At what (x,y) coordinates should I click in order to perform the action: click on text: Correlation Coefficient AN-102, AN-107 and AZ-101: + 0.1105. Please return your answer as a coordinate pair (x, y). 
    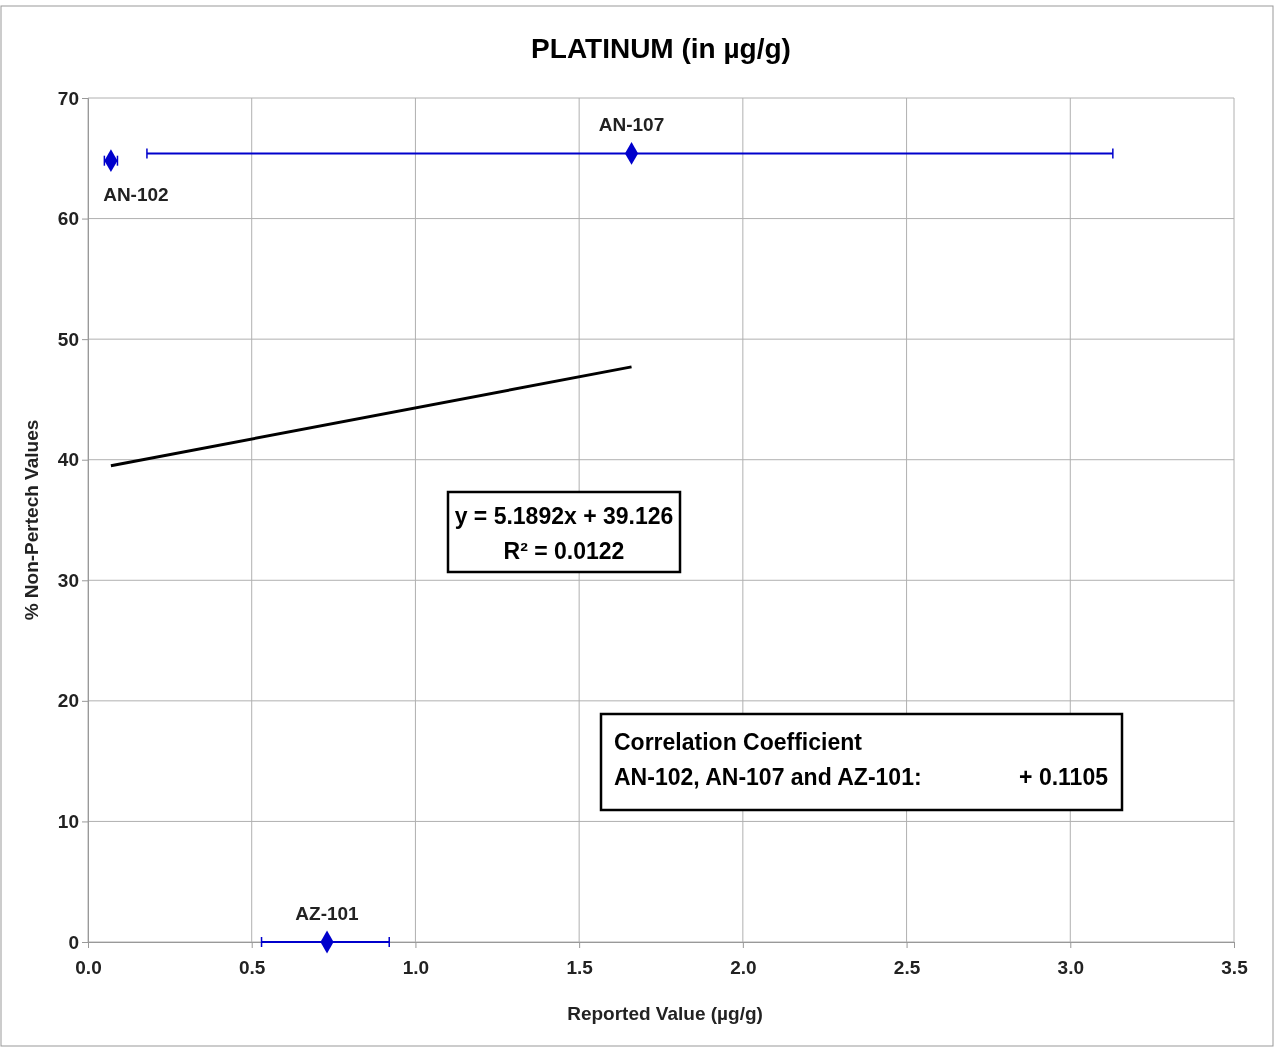
    Looking at the image, I should click on (861, 759).